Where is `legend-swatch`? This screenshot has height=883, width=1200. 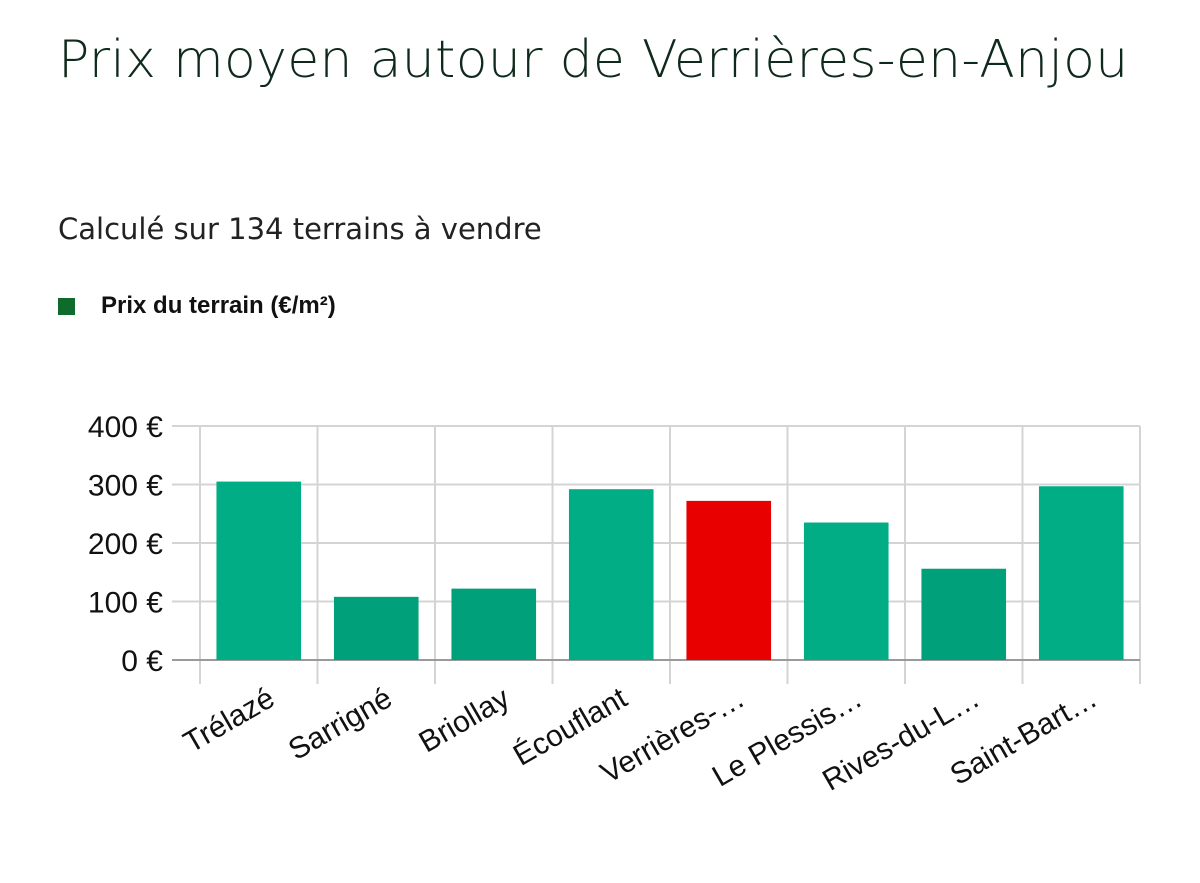 legend-swatch is located at coordinates (66, 306).